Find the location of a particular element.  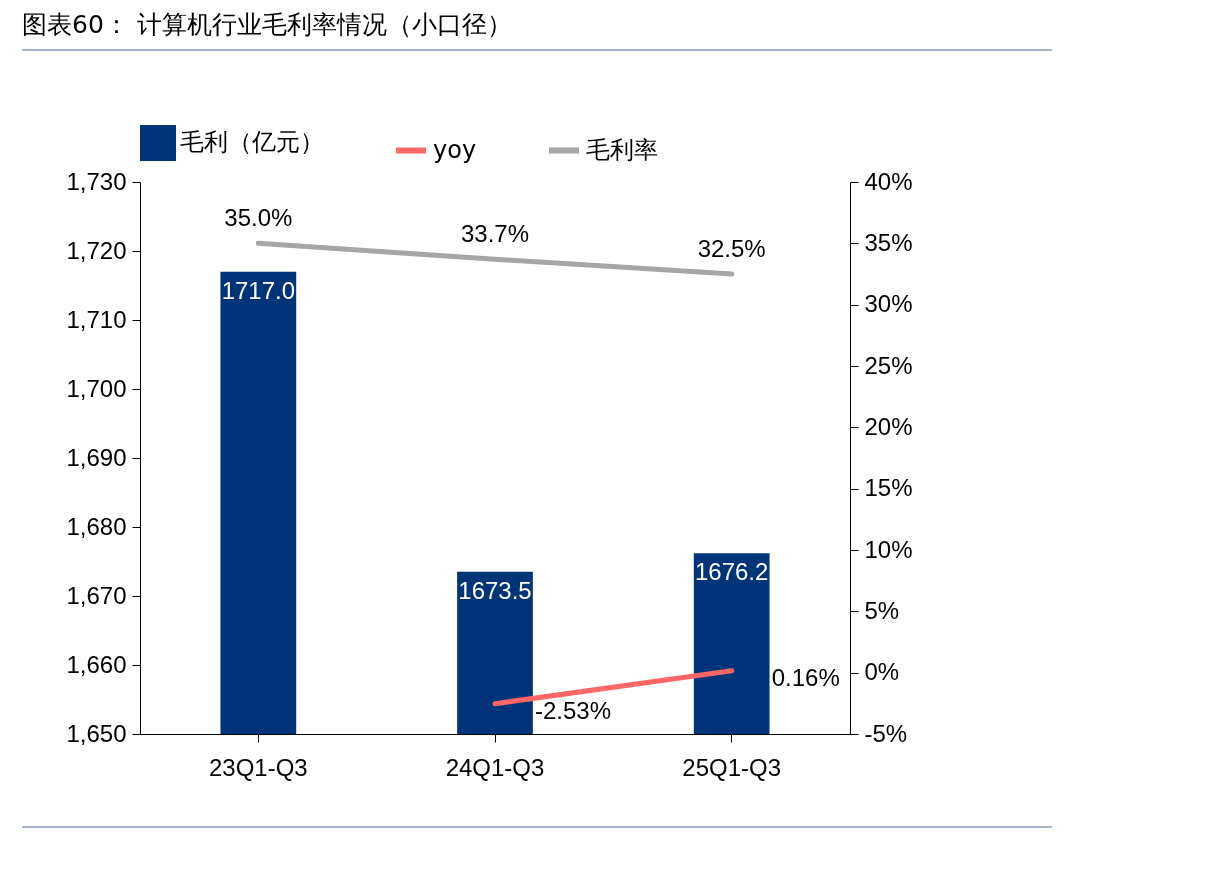

chart-title: 图表60： 计算机行业毛利率情况（小口径） is located at coordinates (537, 29).